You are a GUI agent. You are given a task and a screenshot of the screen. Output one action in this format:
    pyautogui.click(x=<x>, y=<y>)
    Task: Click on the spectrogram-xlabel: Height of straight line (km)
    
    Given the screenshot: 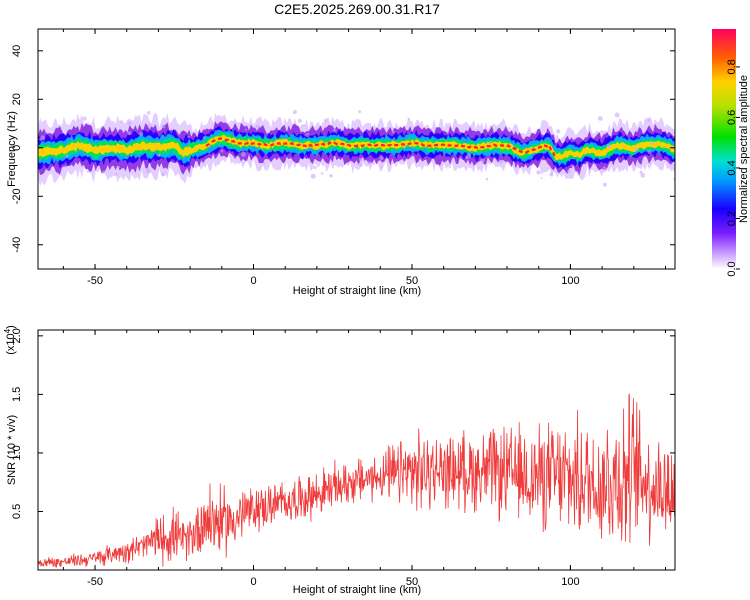 What is the action you would take?
    pyautogui.click(x=357, y=291)
    